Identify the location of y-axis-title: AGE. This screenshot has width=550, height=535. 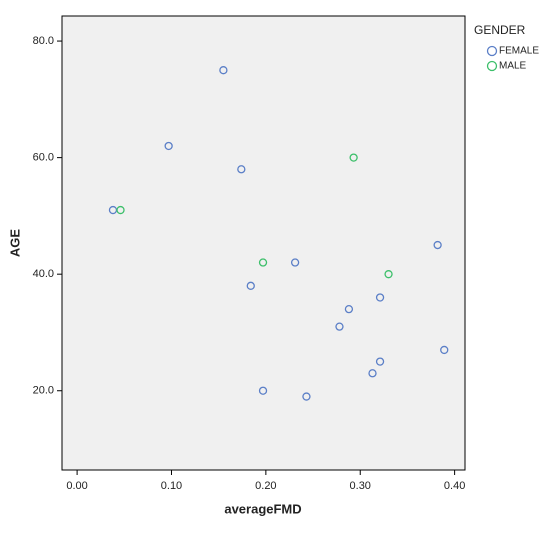
(14, 243).